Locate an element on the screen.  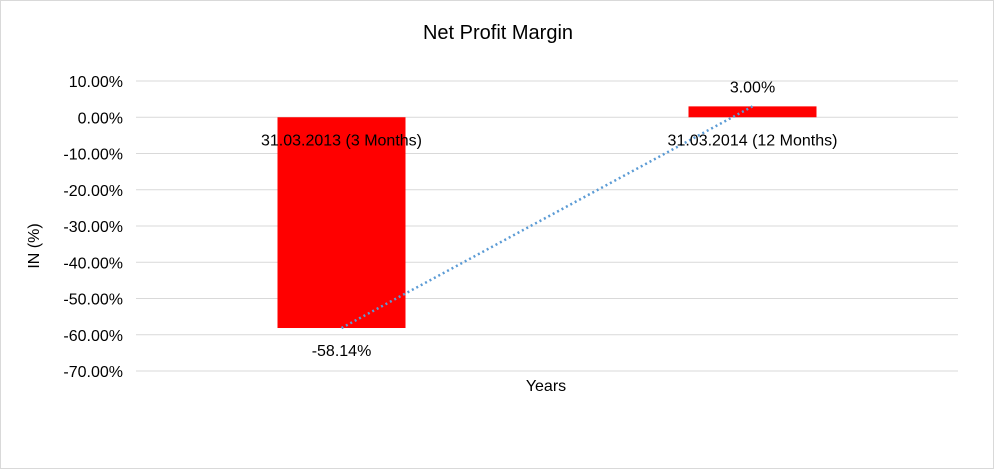
chart-title: Net Profit Margin is located at coordinates (498, 33).